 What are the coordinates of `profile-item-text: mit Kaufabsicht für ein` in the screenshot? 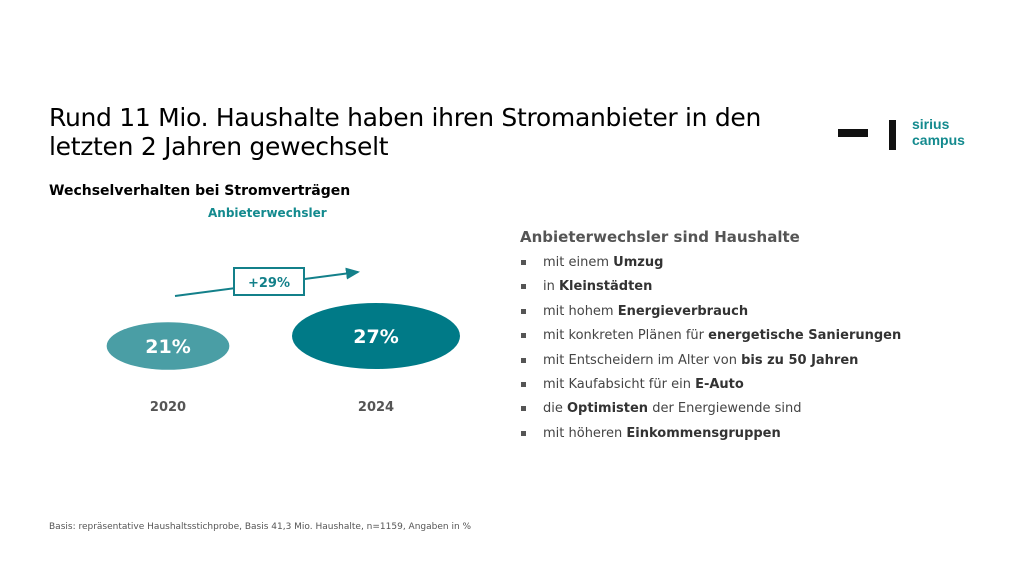 It's located at (619, 384).